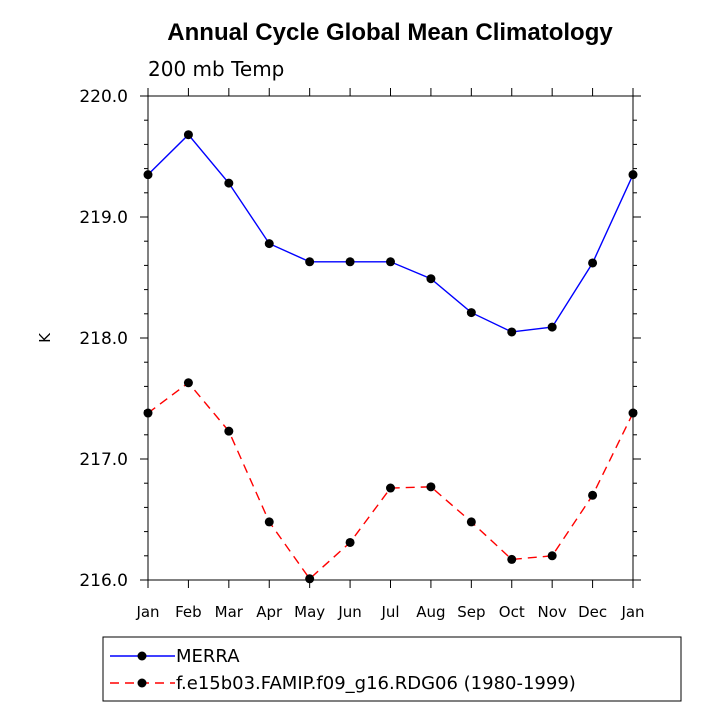  What do you see at coordinates (349, 612) in the screenshot?
I see `x-tick-label: Jun` at bounding box center [349, 612].